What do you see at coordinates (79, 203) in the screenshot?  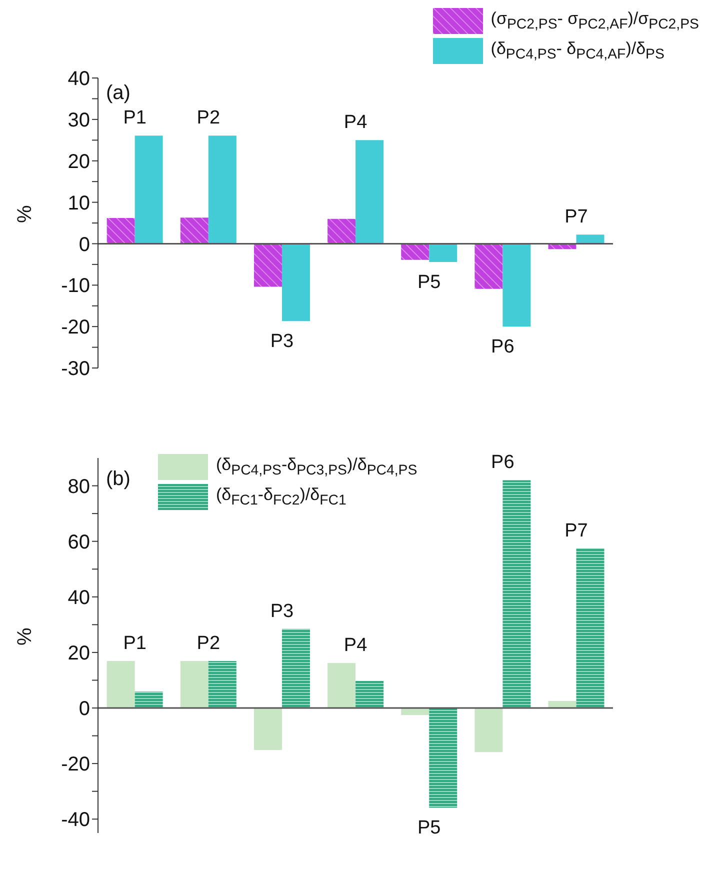 I see `y-tick-label: 10` at bounding box center [79, 203].